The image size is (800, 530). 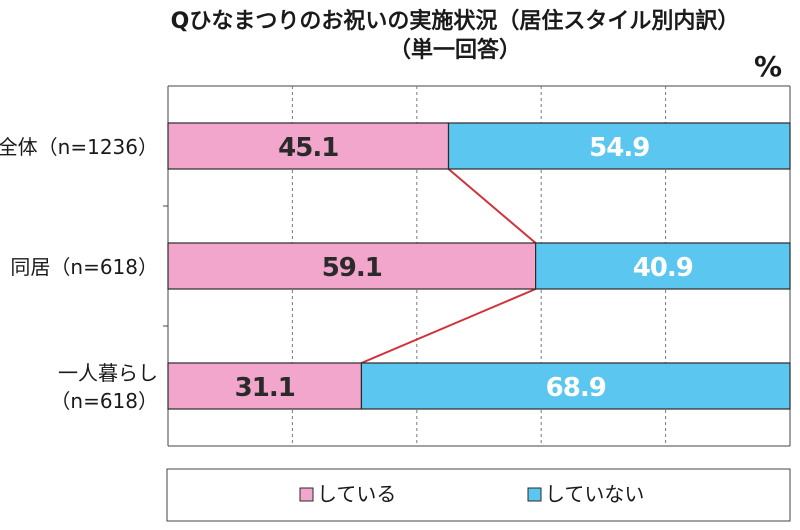 I want to click on legend: している していない, so click(x=478, y=495).